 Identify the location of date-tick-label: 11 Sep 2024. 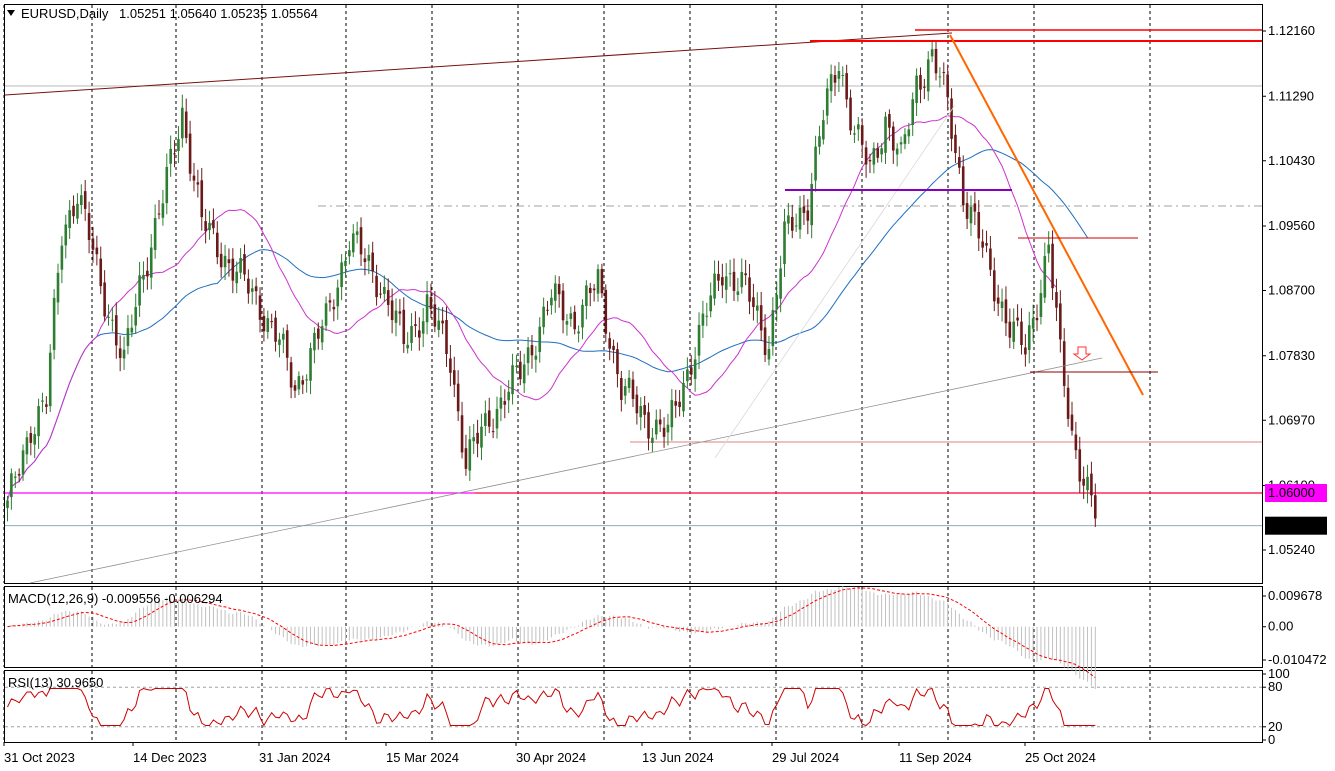
(935, 757).